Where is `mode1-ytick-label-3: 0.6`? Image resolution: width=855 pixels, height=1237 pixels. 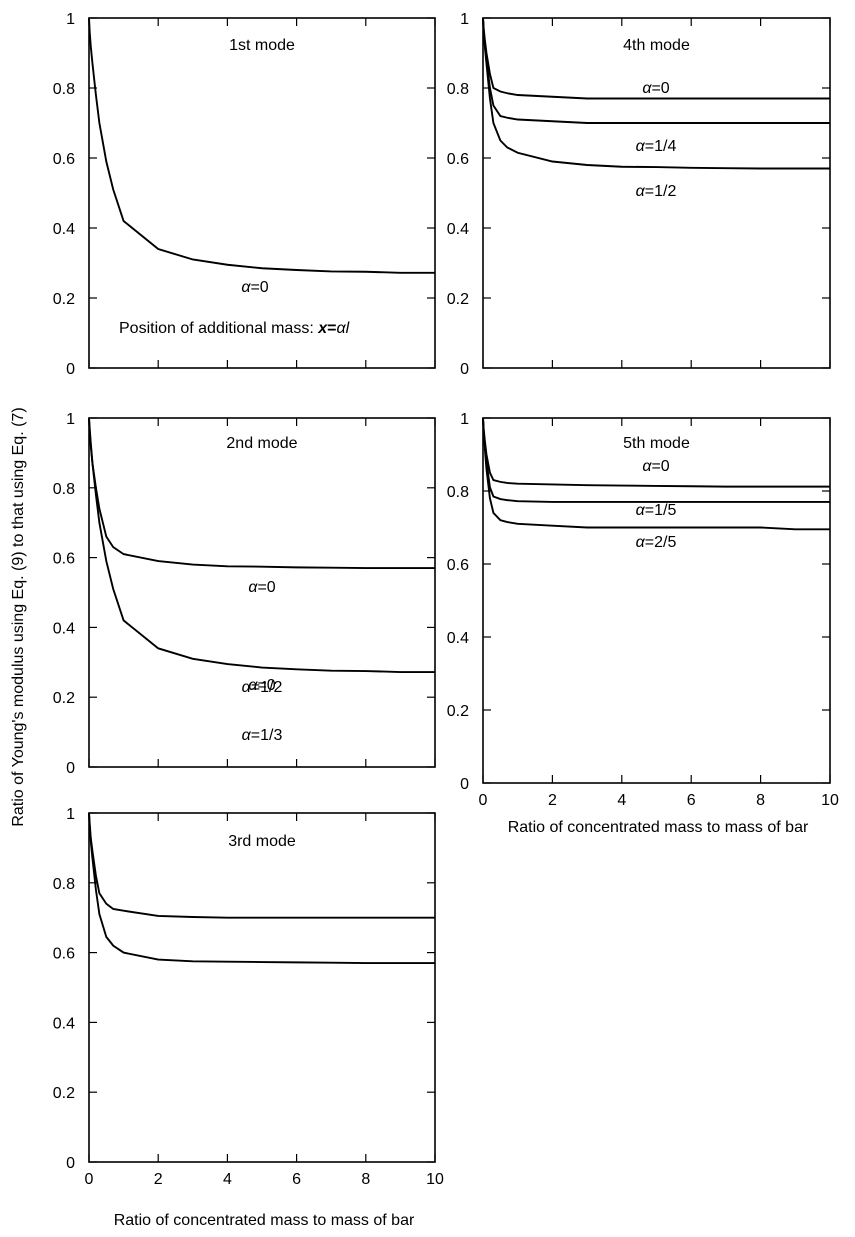 mode1-ytick-label-3: 0.6 is located at coordinates (64, 159).